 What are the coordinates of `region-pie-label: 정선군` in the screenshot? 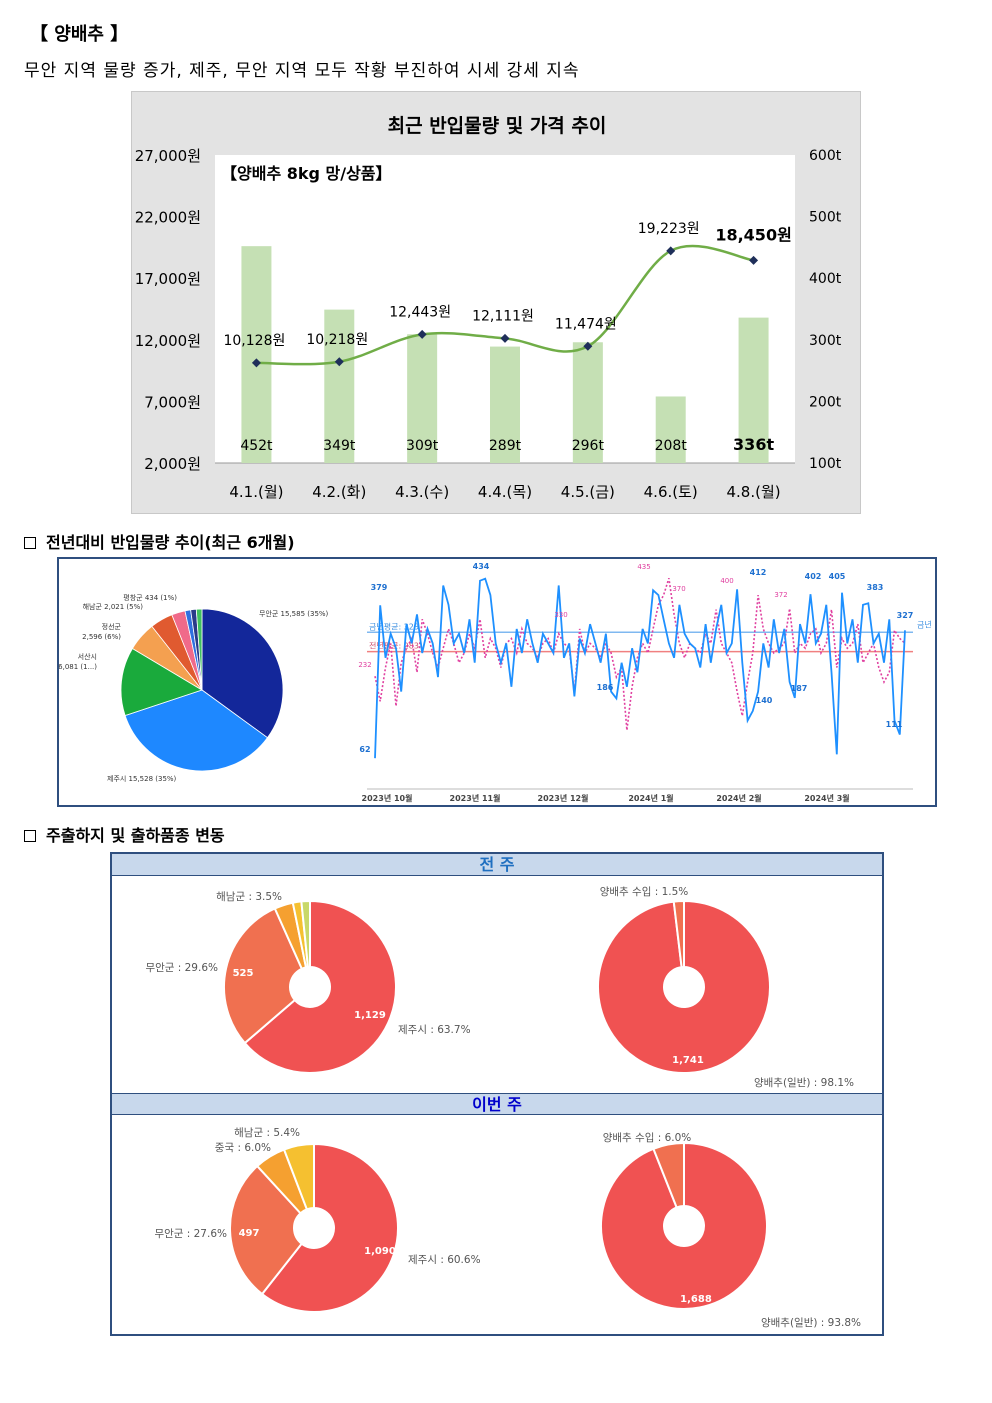 It's located at (112, 626).